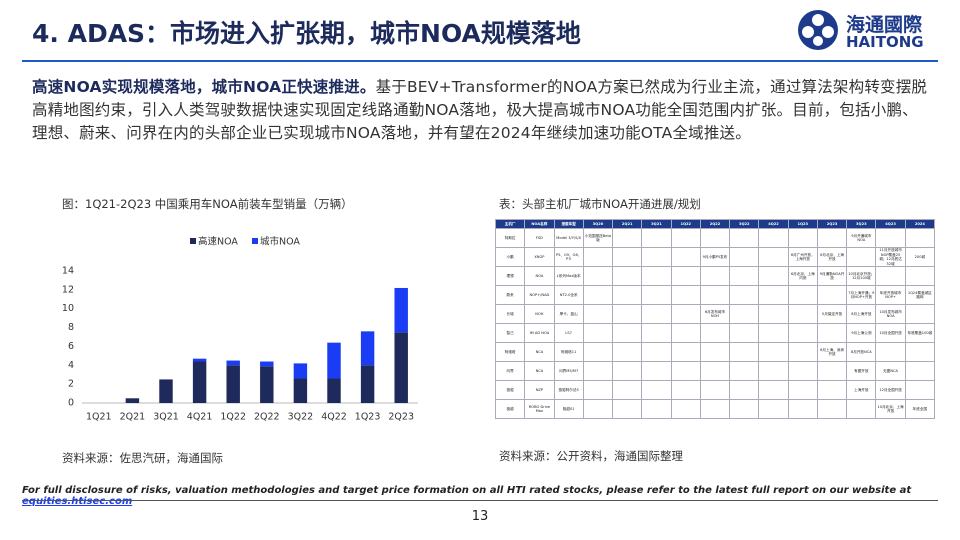  Describe the element at coordinates (166, 417) in the screenshot. I see `x-tick-label: 3Q21` at that location.